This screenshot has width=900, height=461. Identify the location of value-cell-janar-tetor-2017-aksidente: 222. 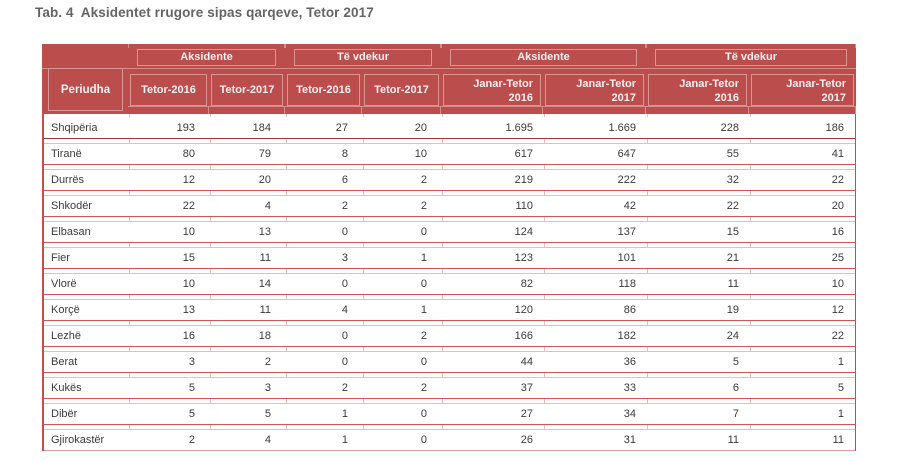
(626, 180).